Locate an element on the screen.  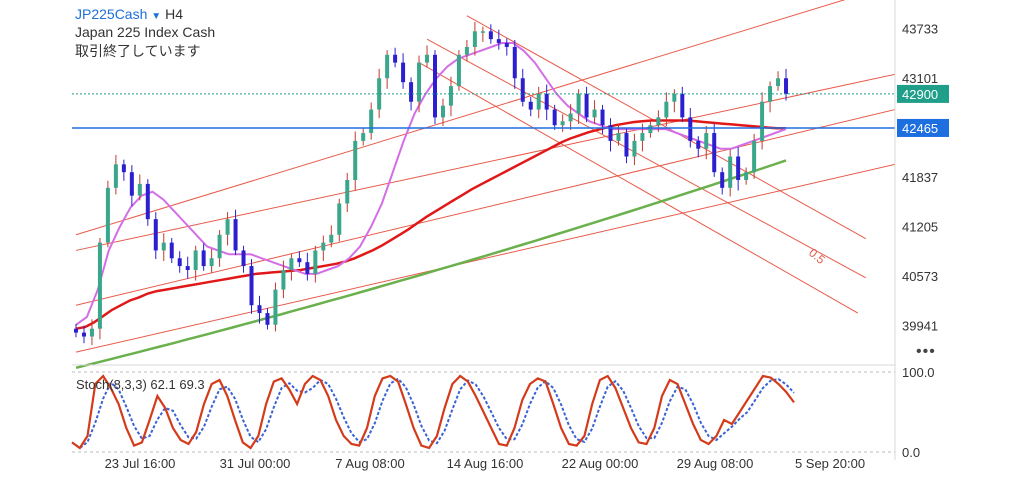
current-price-tag is located at coordinates (923, 93).